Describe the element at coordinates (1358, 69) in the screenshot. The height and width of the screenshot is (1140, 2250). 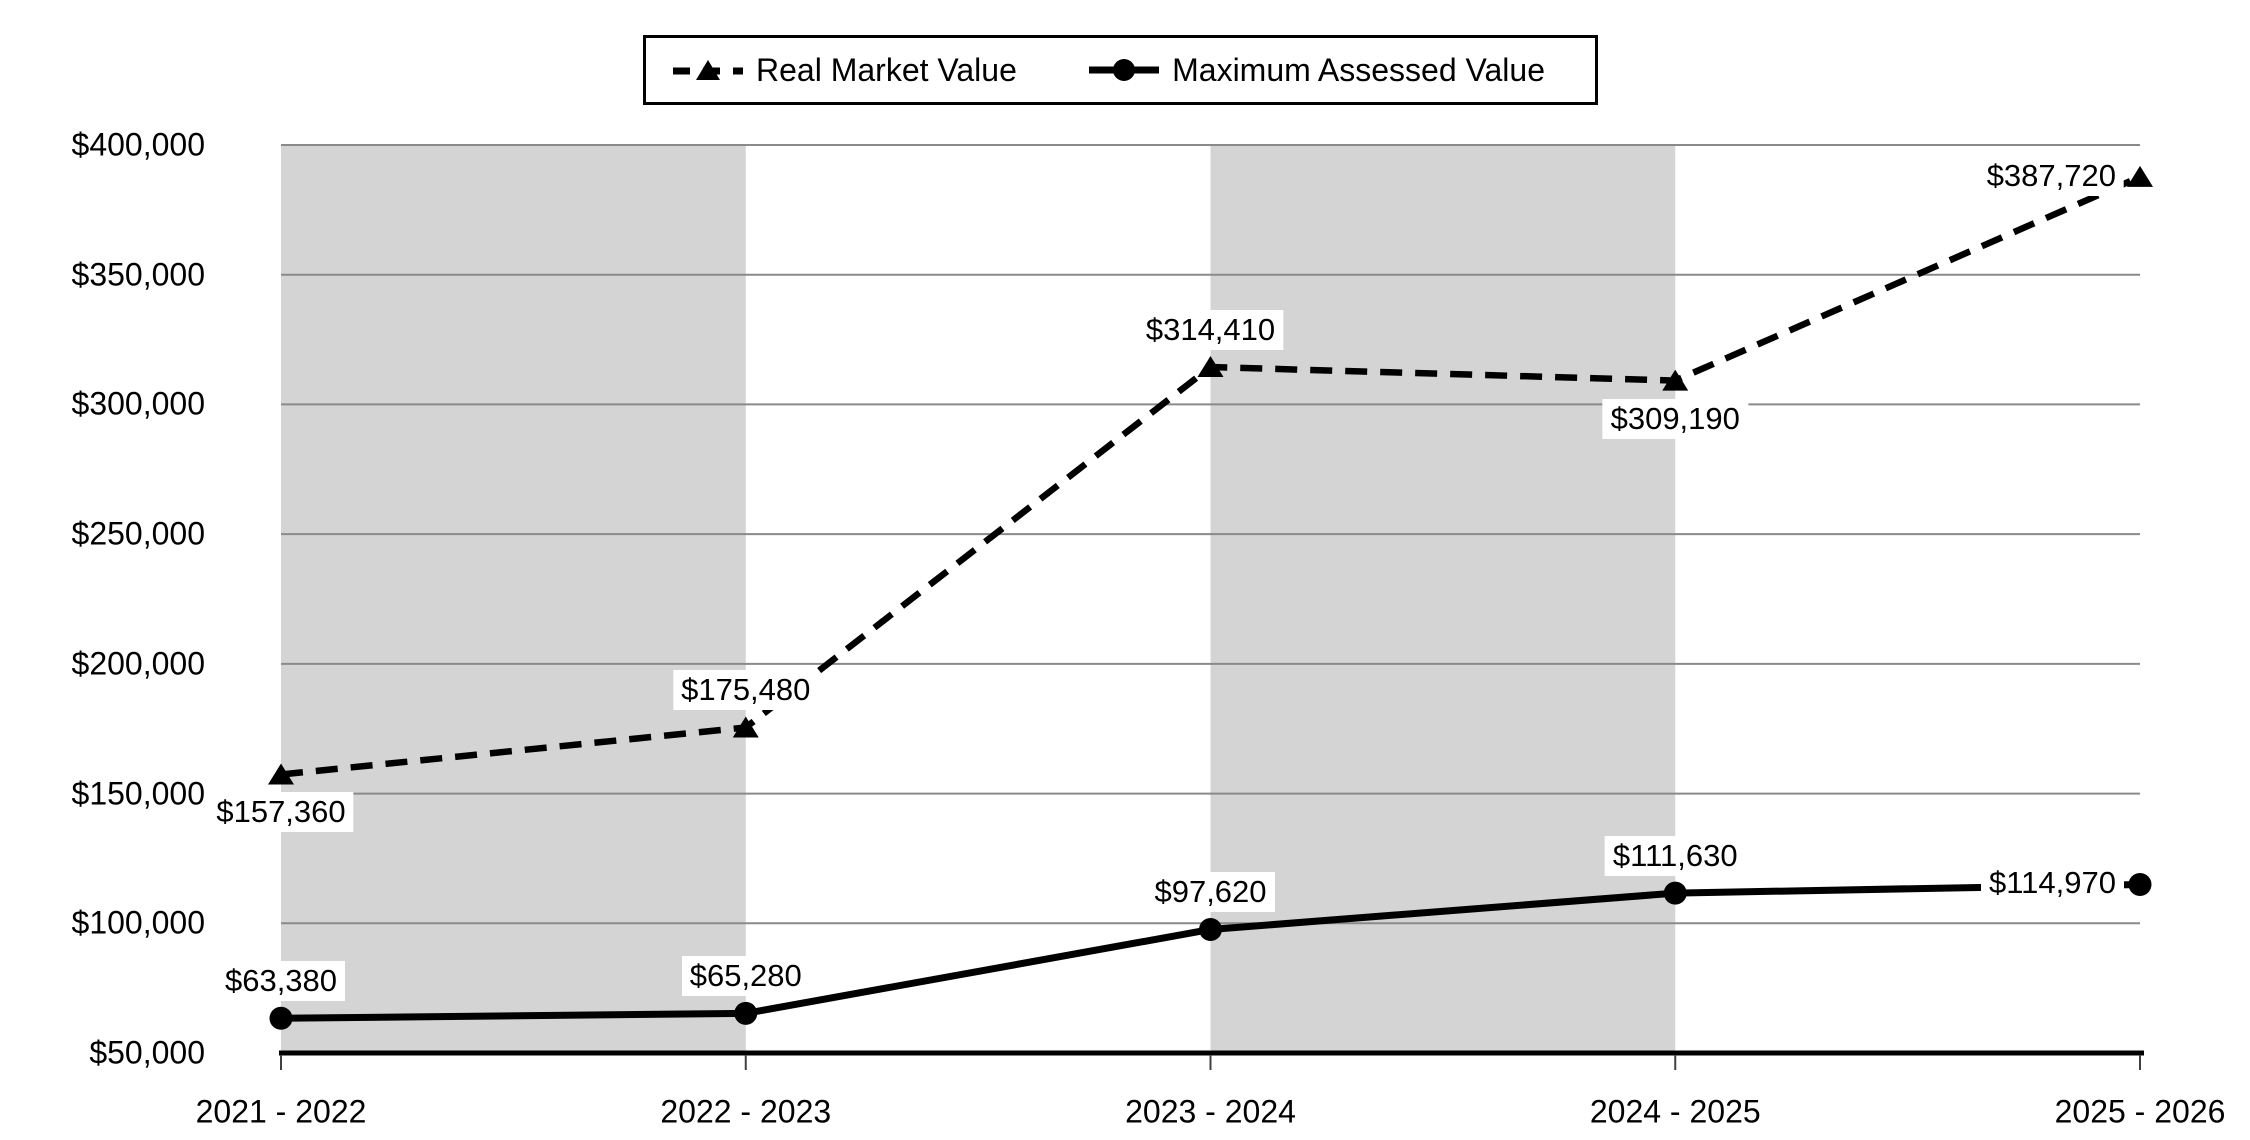
I see `legend-label-maximum-assessed-value: Maximum Assessed Value` at that location.